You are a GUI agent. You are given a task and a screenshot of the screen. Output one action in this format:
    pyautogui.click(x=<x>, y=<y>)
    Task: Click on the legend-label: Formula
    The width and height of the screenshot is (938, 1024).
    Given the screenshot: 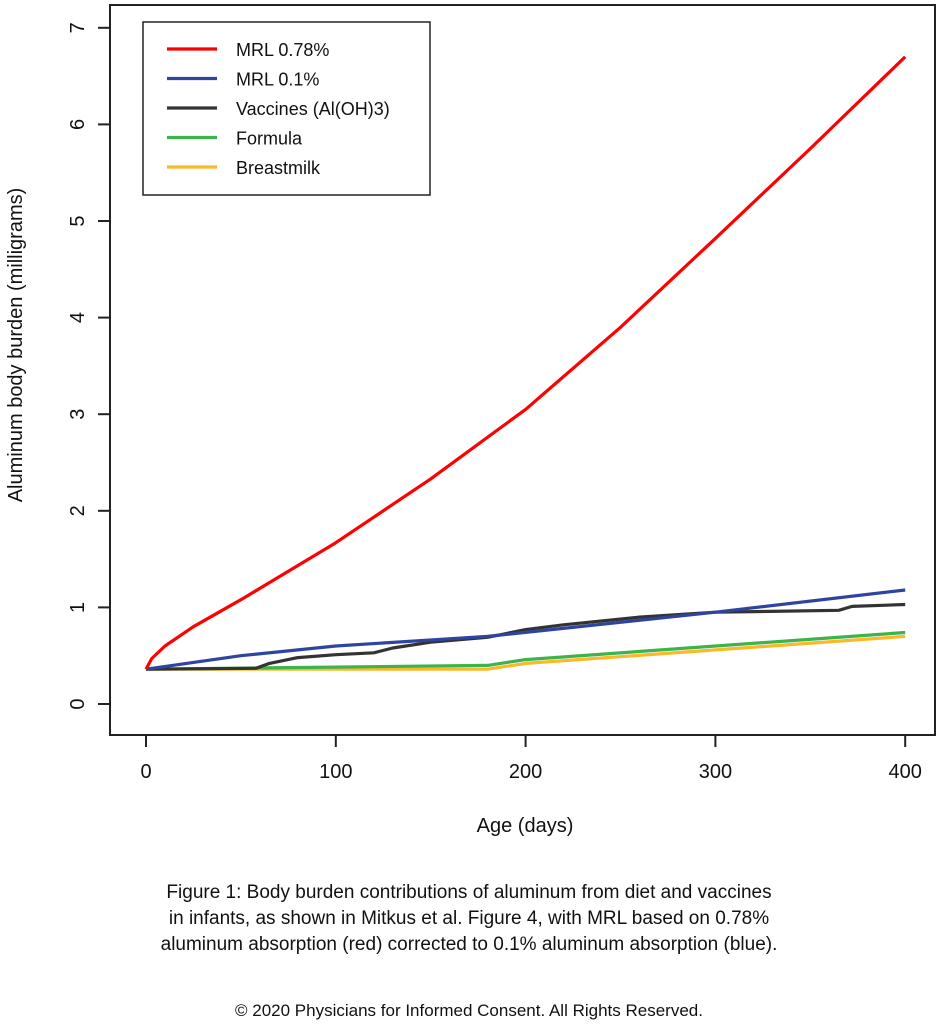 What is the action you would take?
    pyautogui.click(x=269, y=139)
    